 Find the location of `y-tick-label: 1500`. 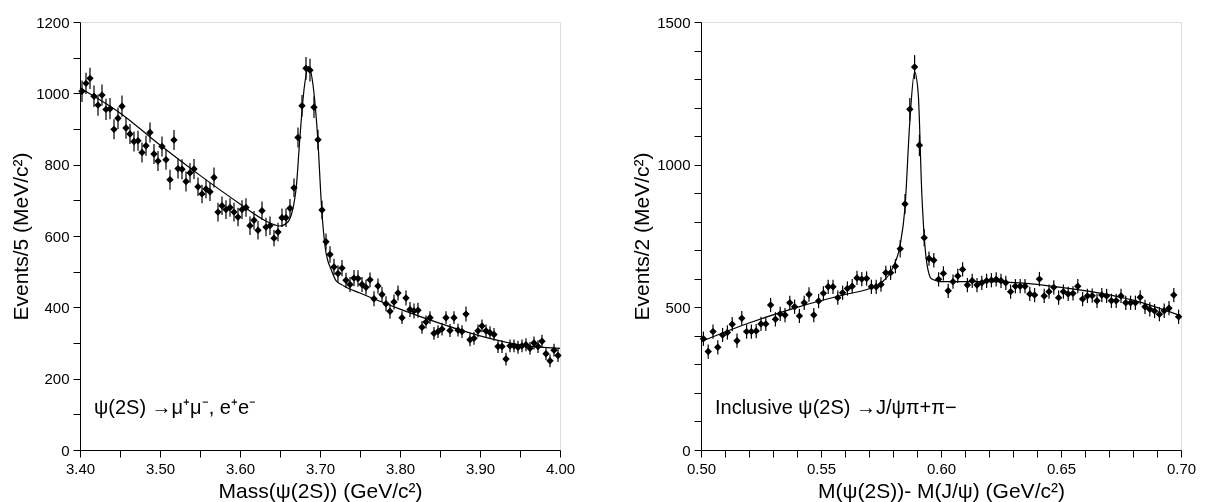

y-tick-label: 1500 is located at coordinates (674, 22).